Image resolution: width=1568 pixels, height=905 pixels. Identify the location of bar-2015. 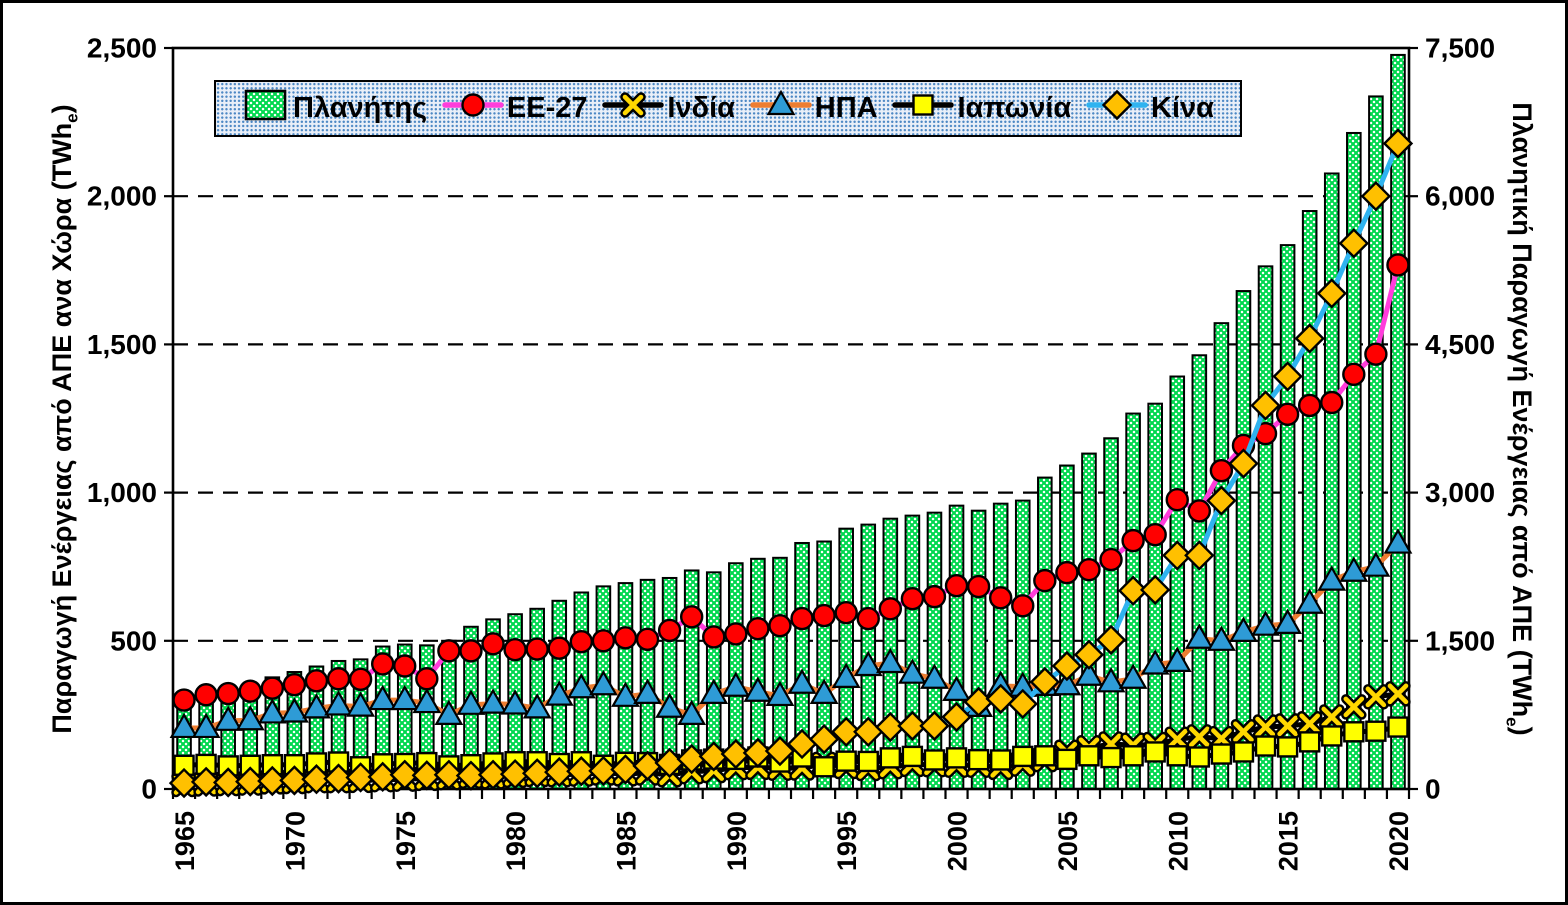
(1287, 517).